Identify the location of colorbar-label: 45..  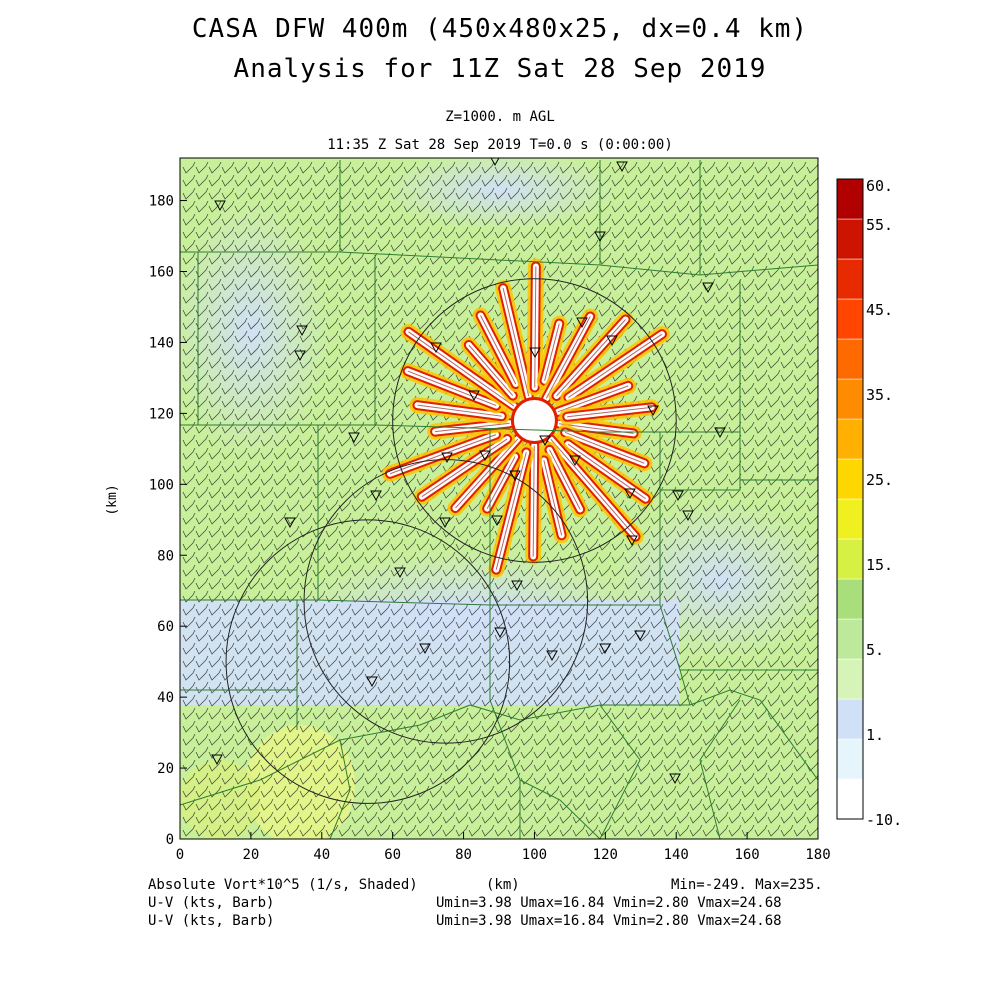
(879, 310).